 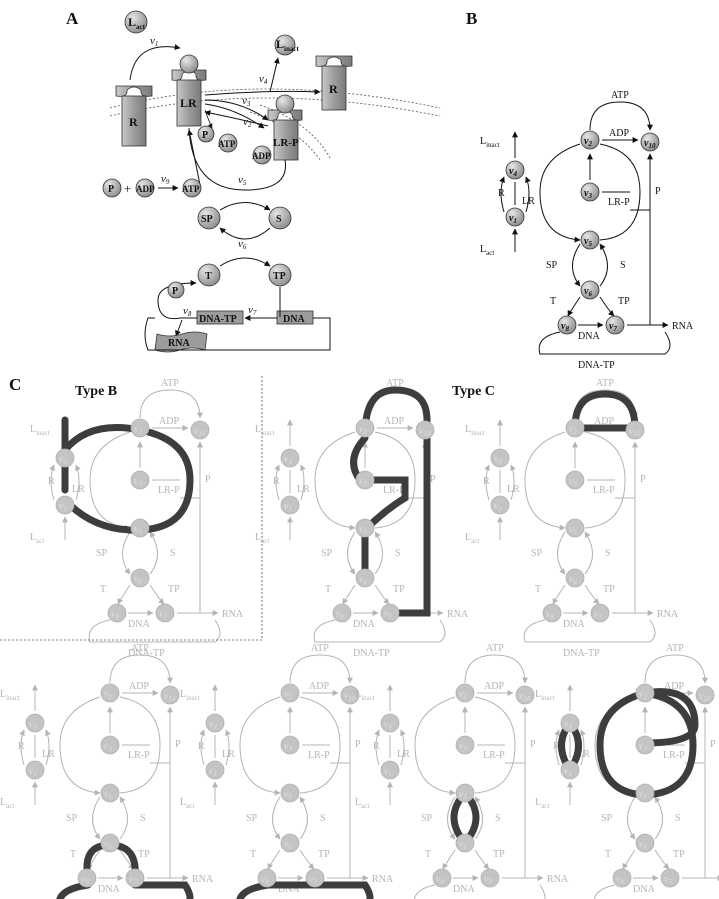 I want to click on s-label: S, so click(x=678, y=818).